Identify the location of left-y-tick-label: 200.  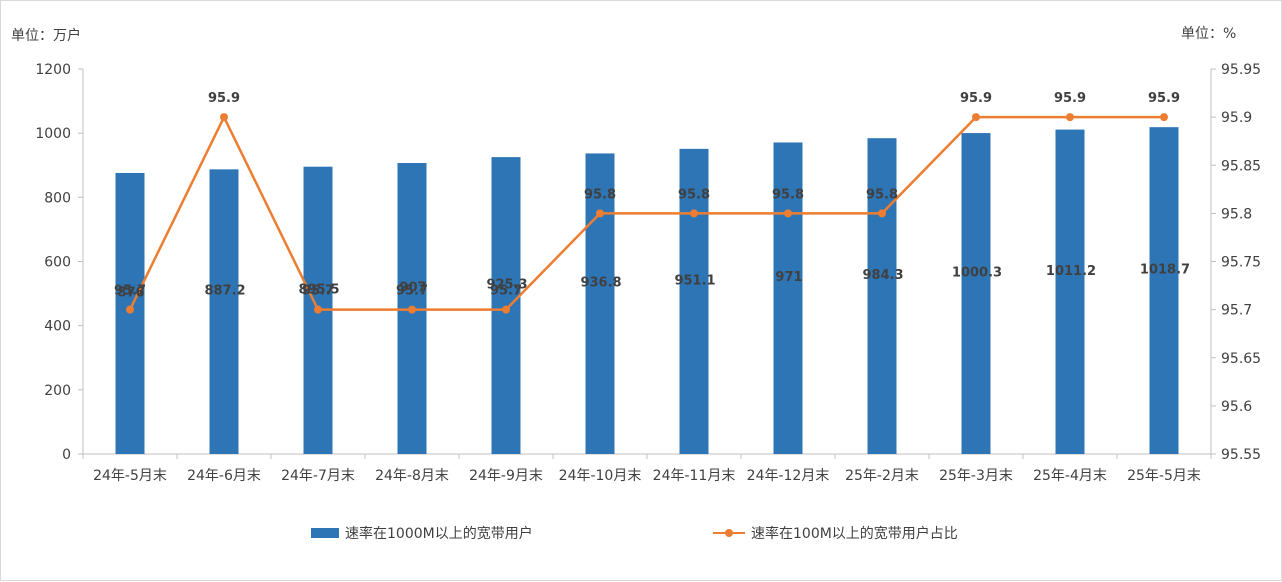
(57, 391).